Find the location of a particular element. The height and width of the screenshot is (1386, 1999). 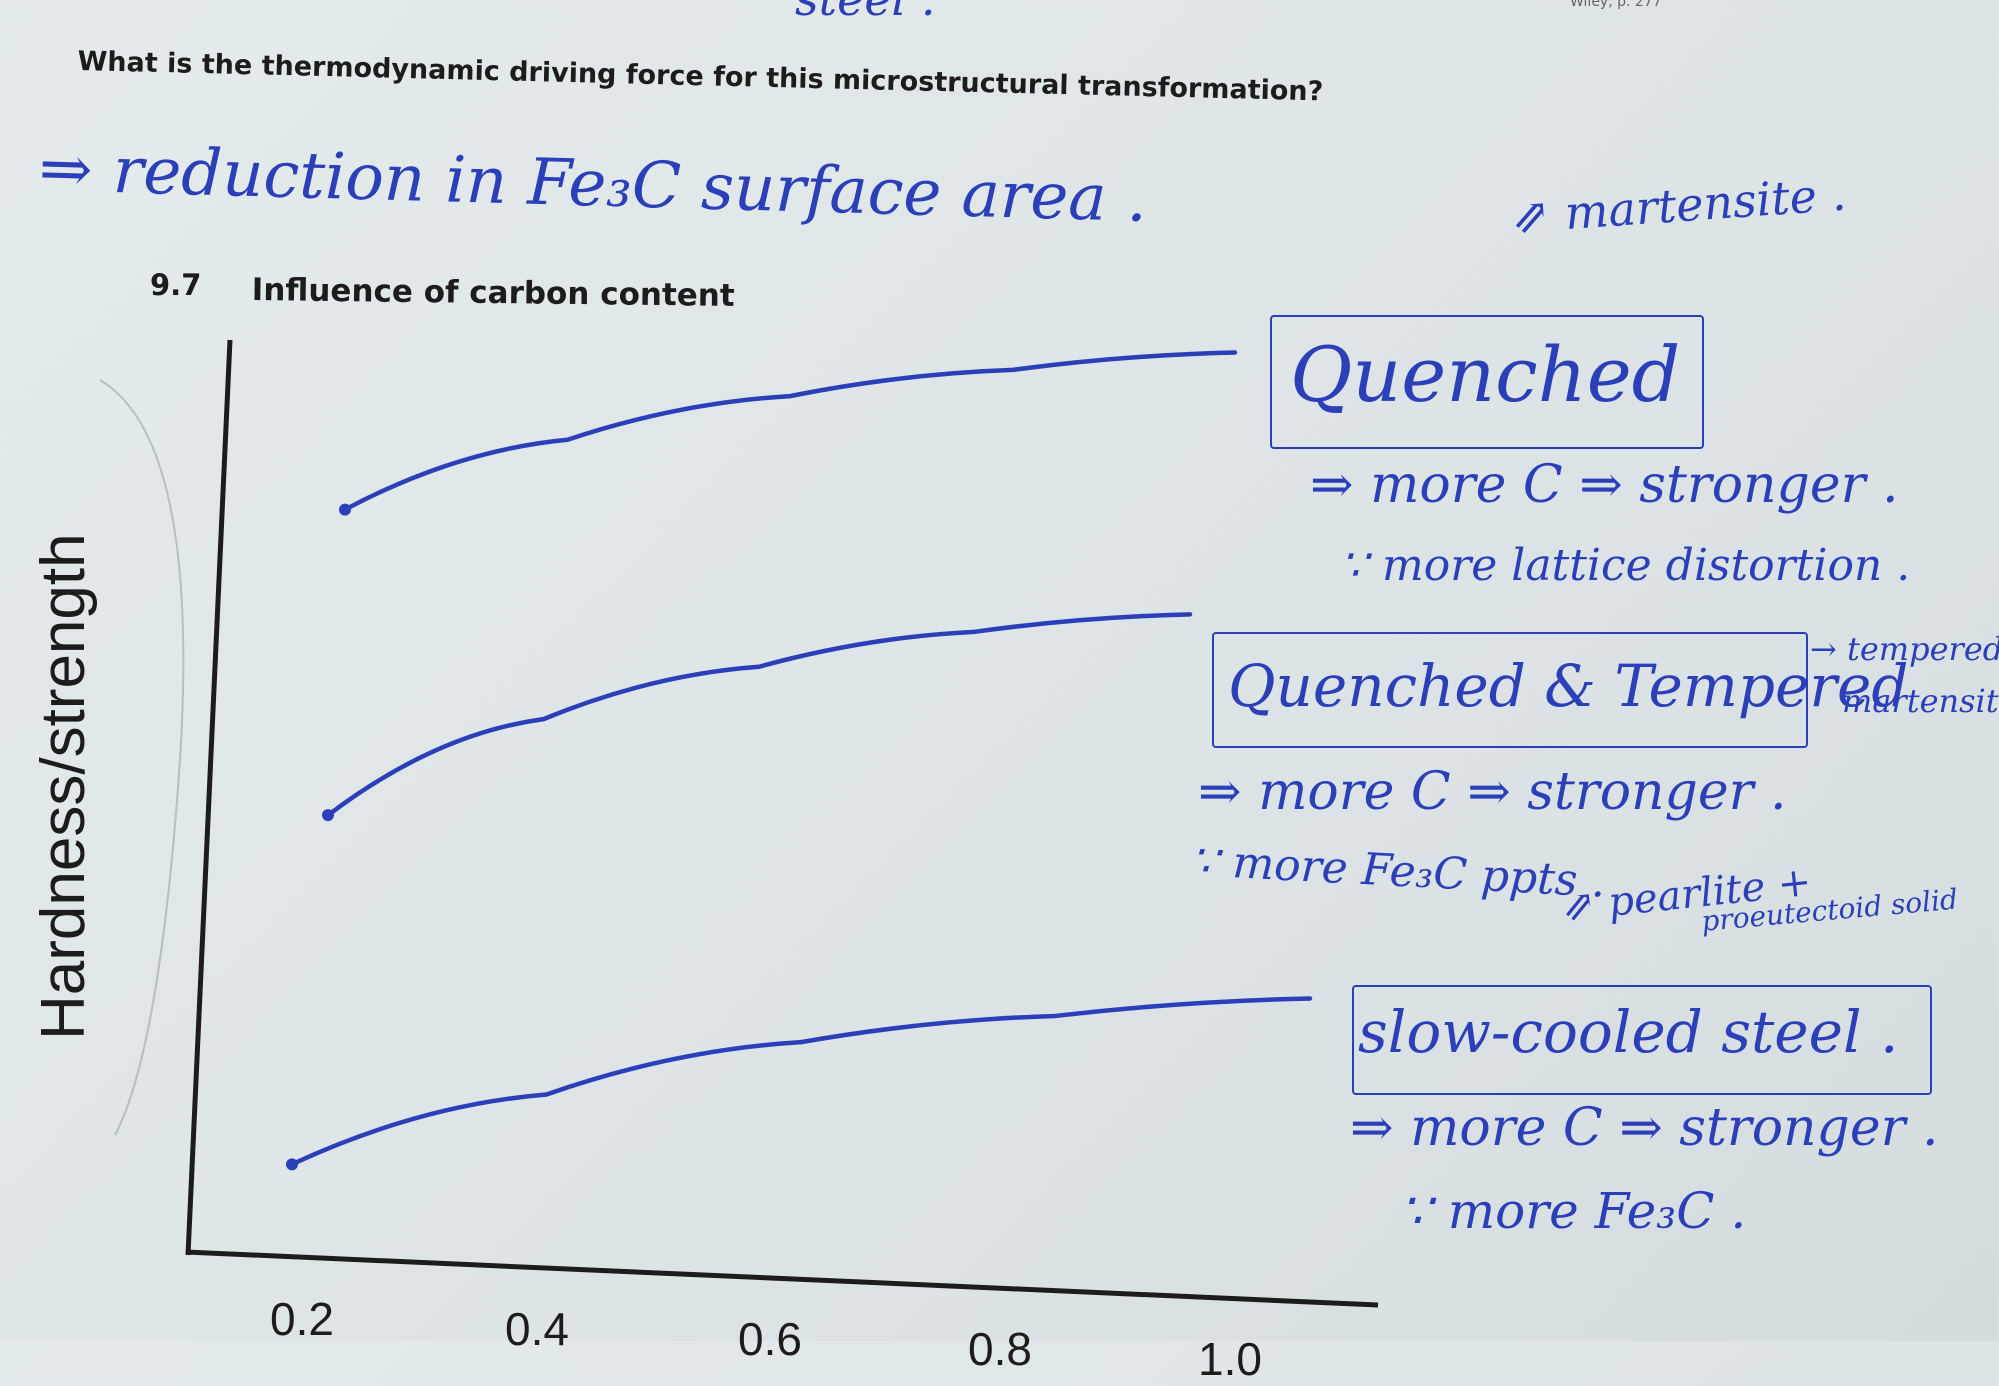

tempered-martensite-note-1: → tempered is located at coordinates (1904, 649).